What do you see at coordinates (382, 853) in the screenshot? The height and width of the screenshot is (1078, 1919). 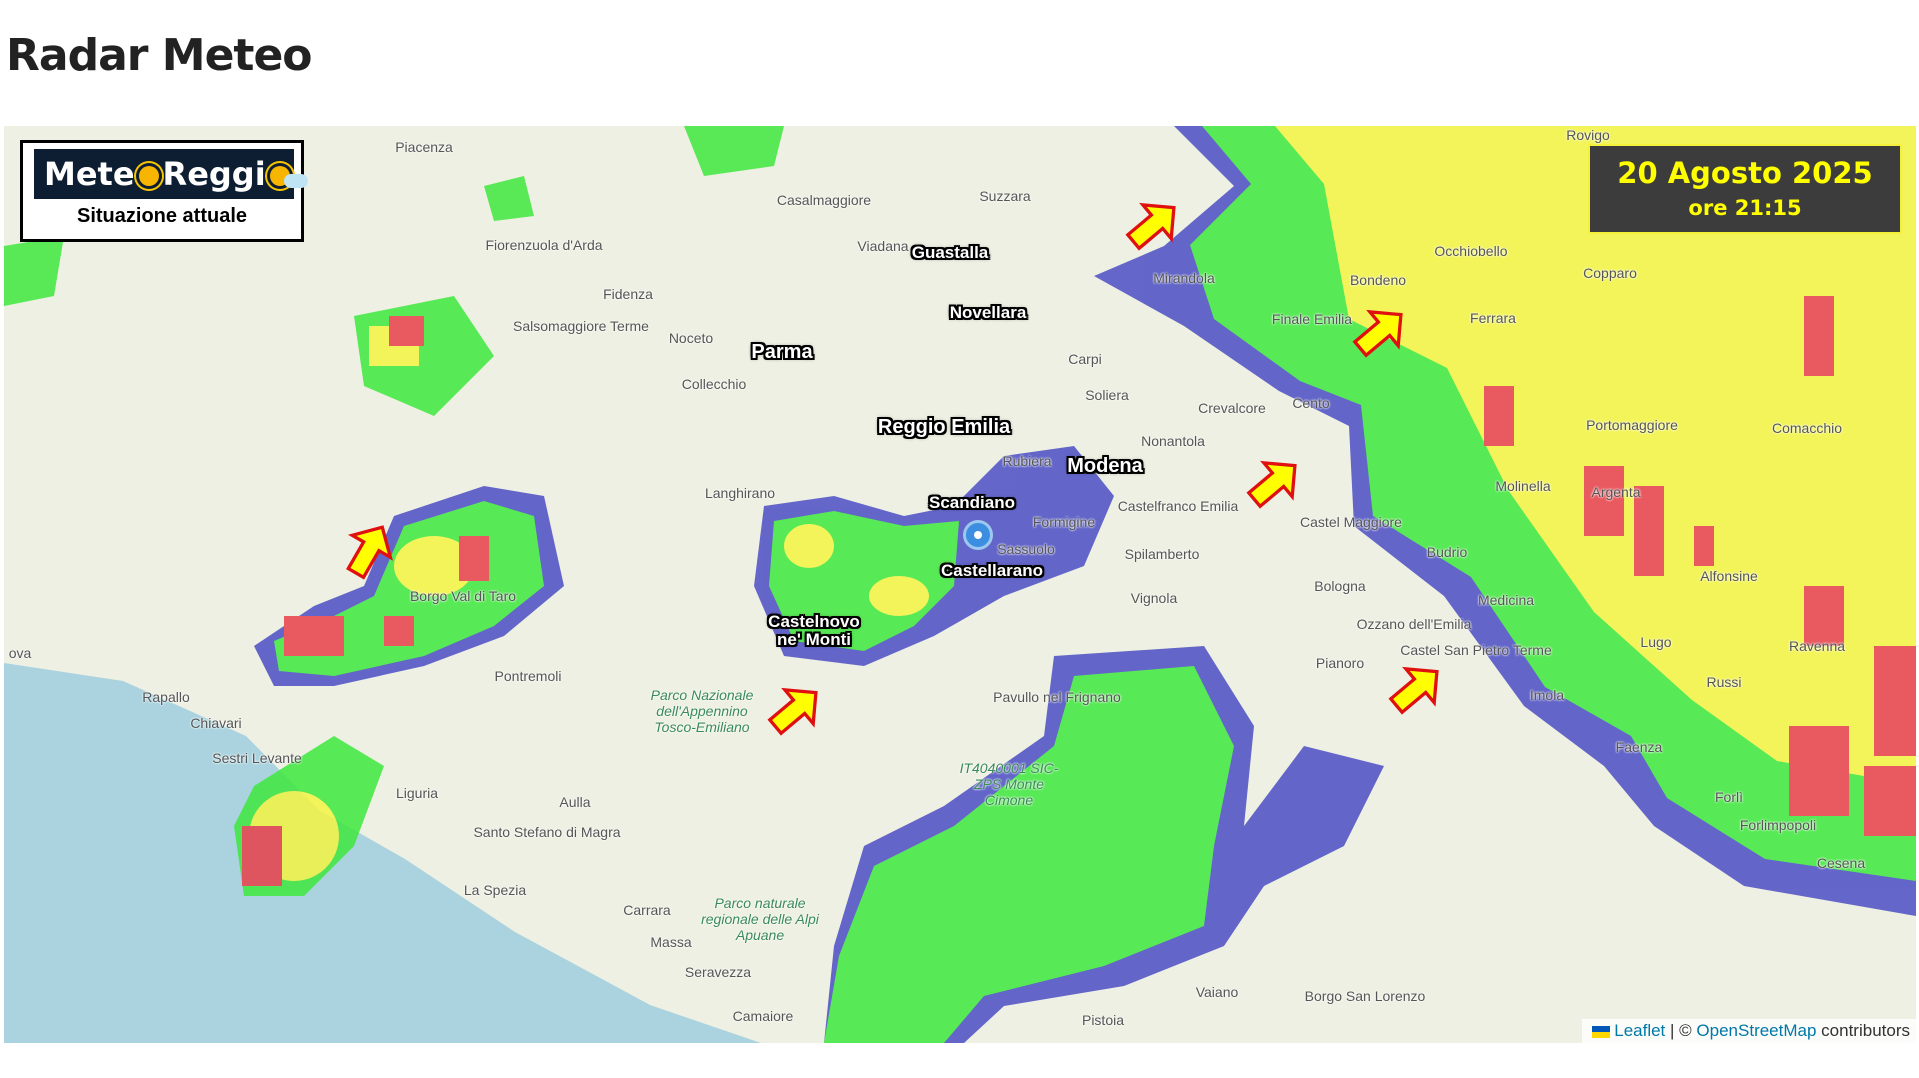 I see `sea` at bounding box center [382, 853].